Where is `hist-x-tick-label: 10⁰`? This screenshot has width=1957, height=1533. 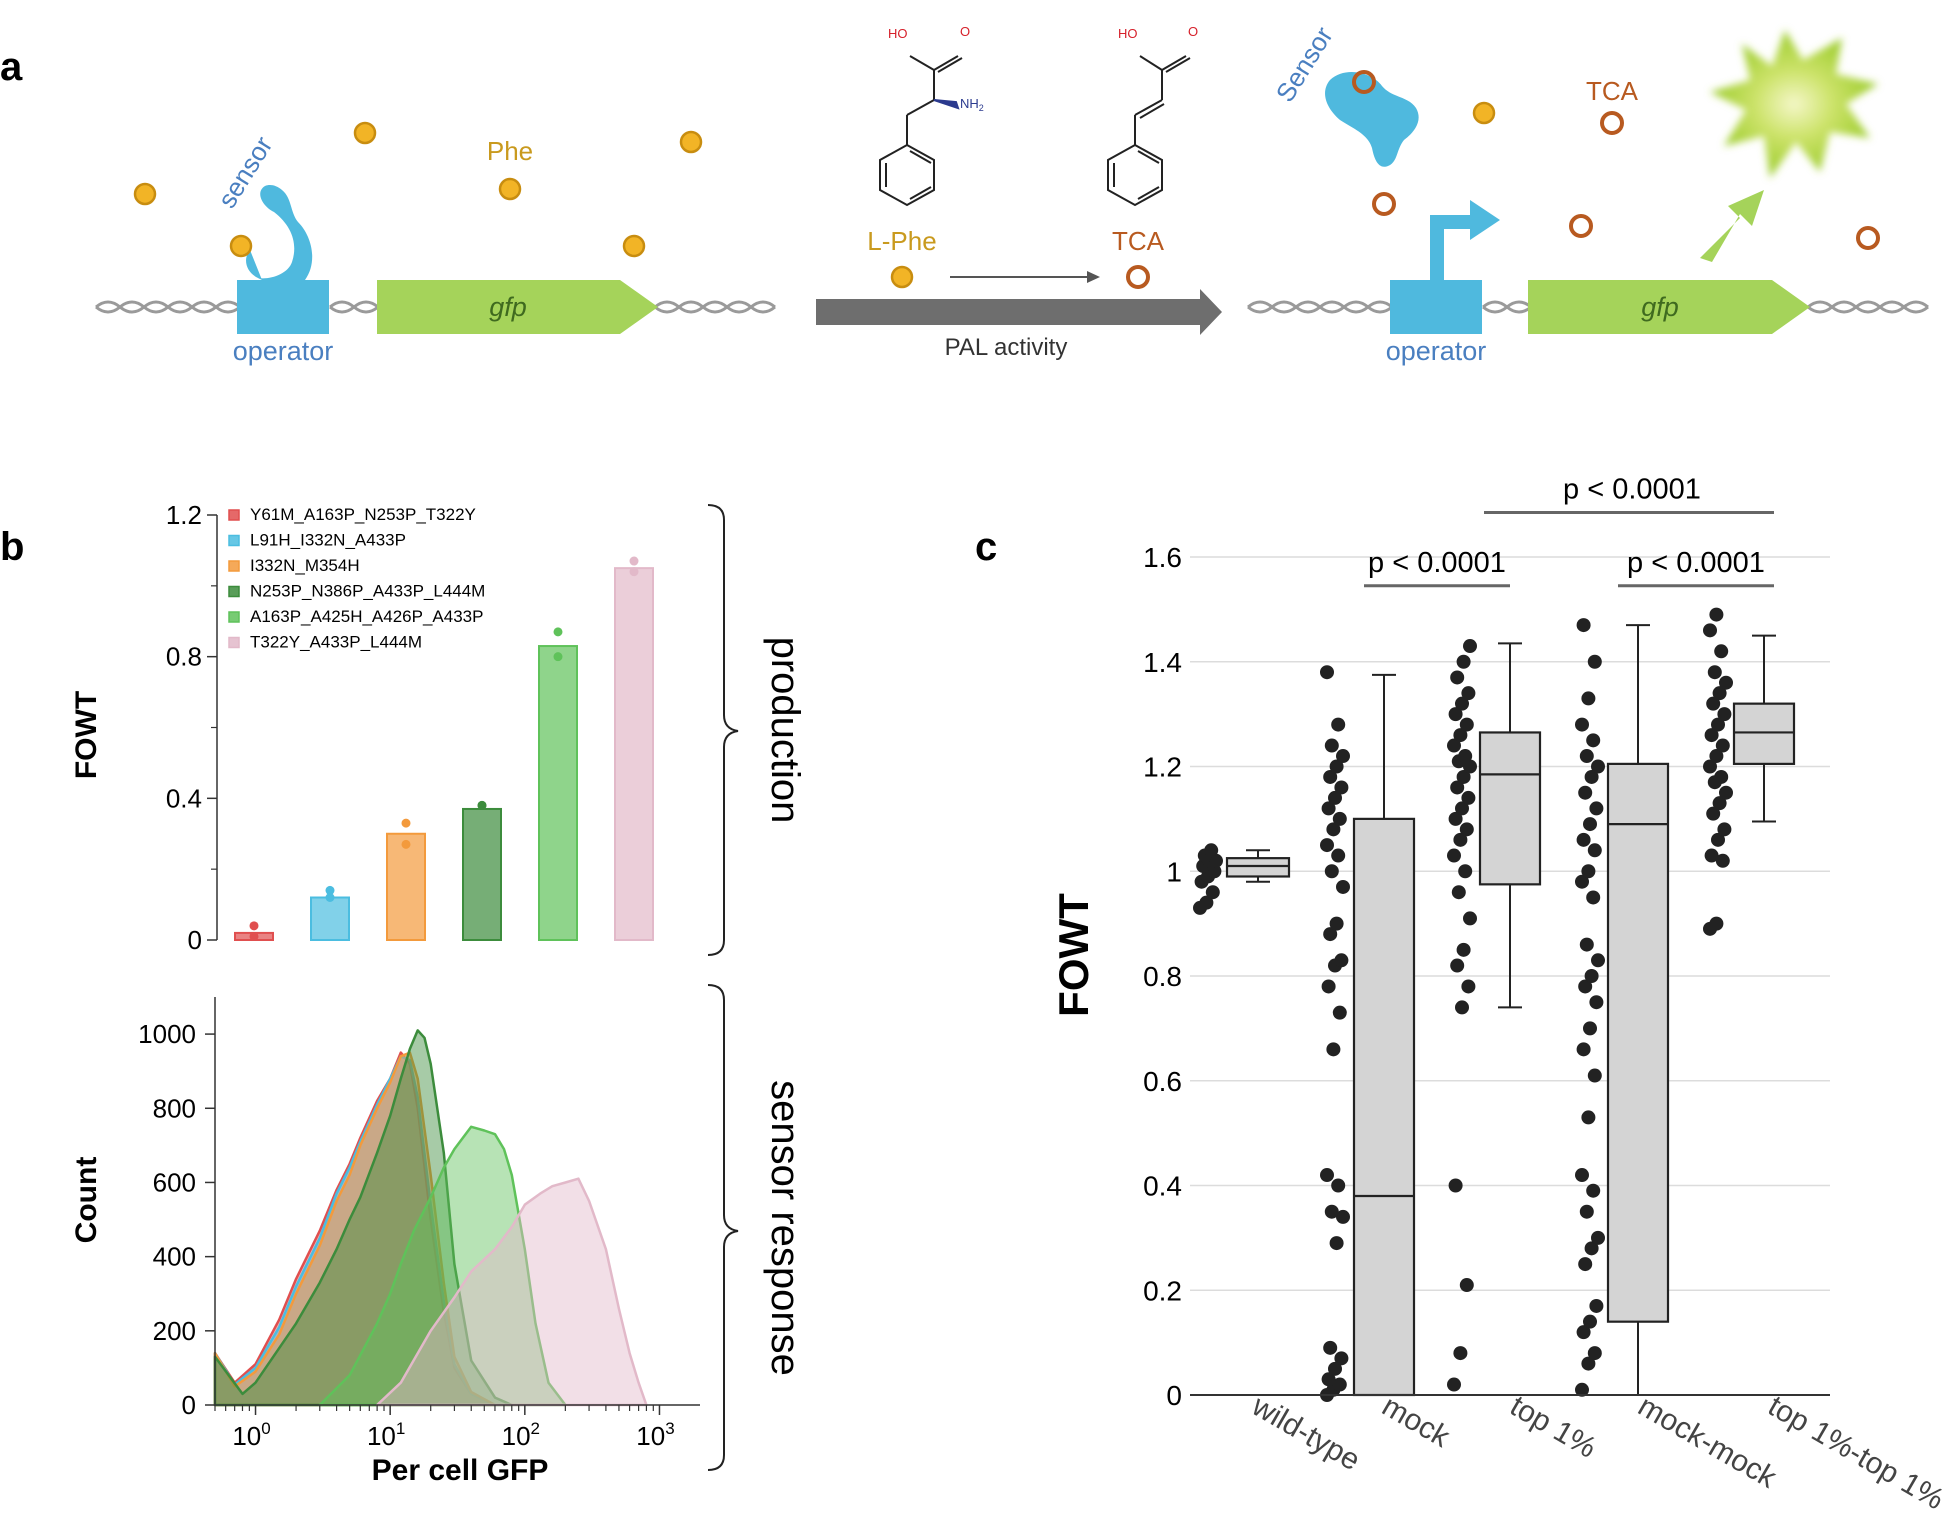 hist-x-tick-label: 10⁰ is located at coordinates (251, 1435).